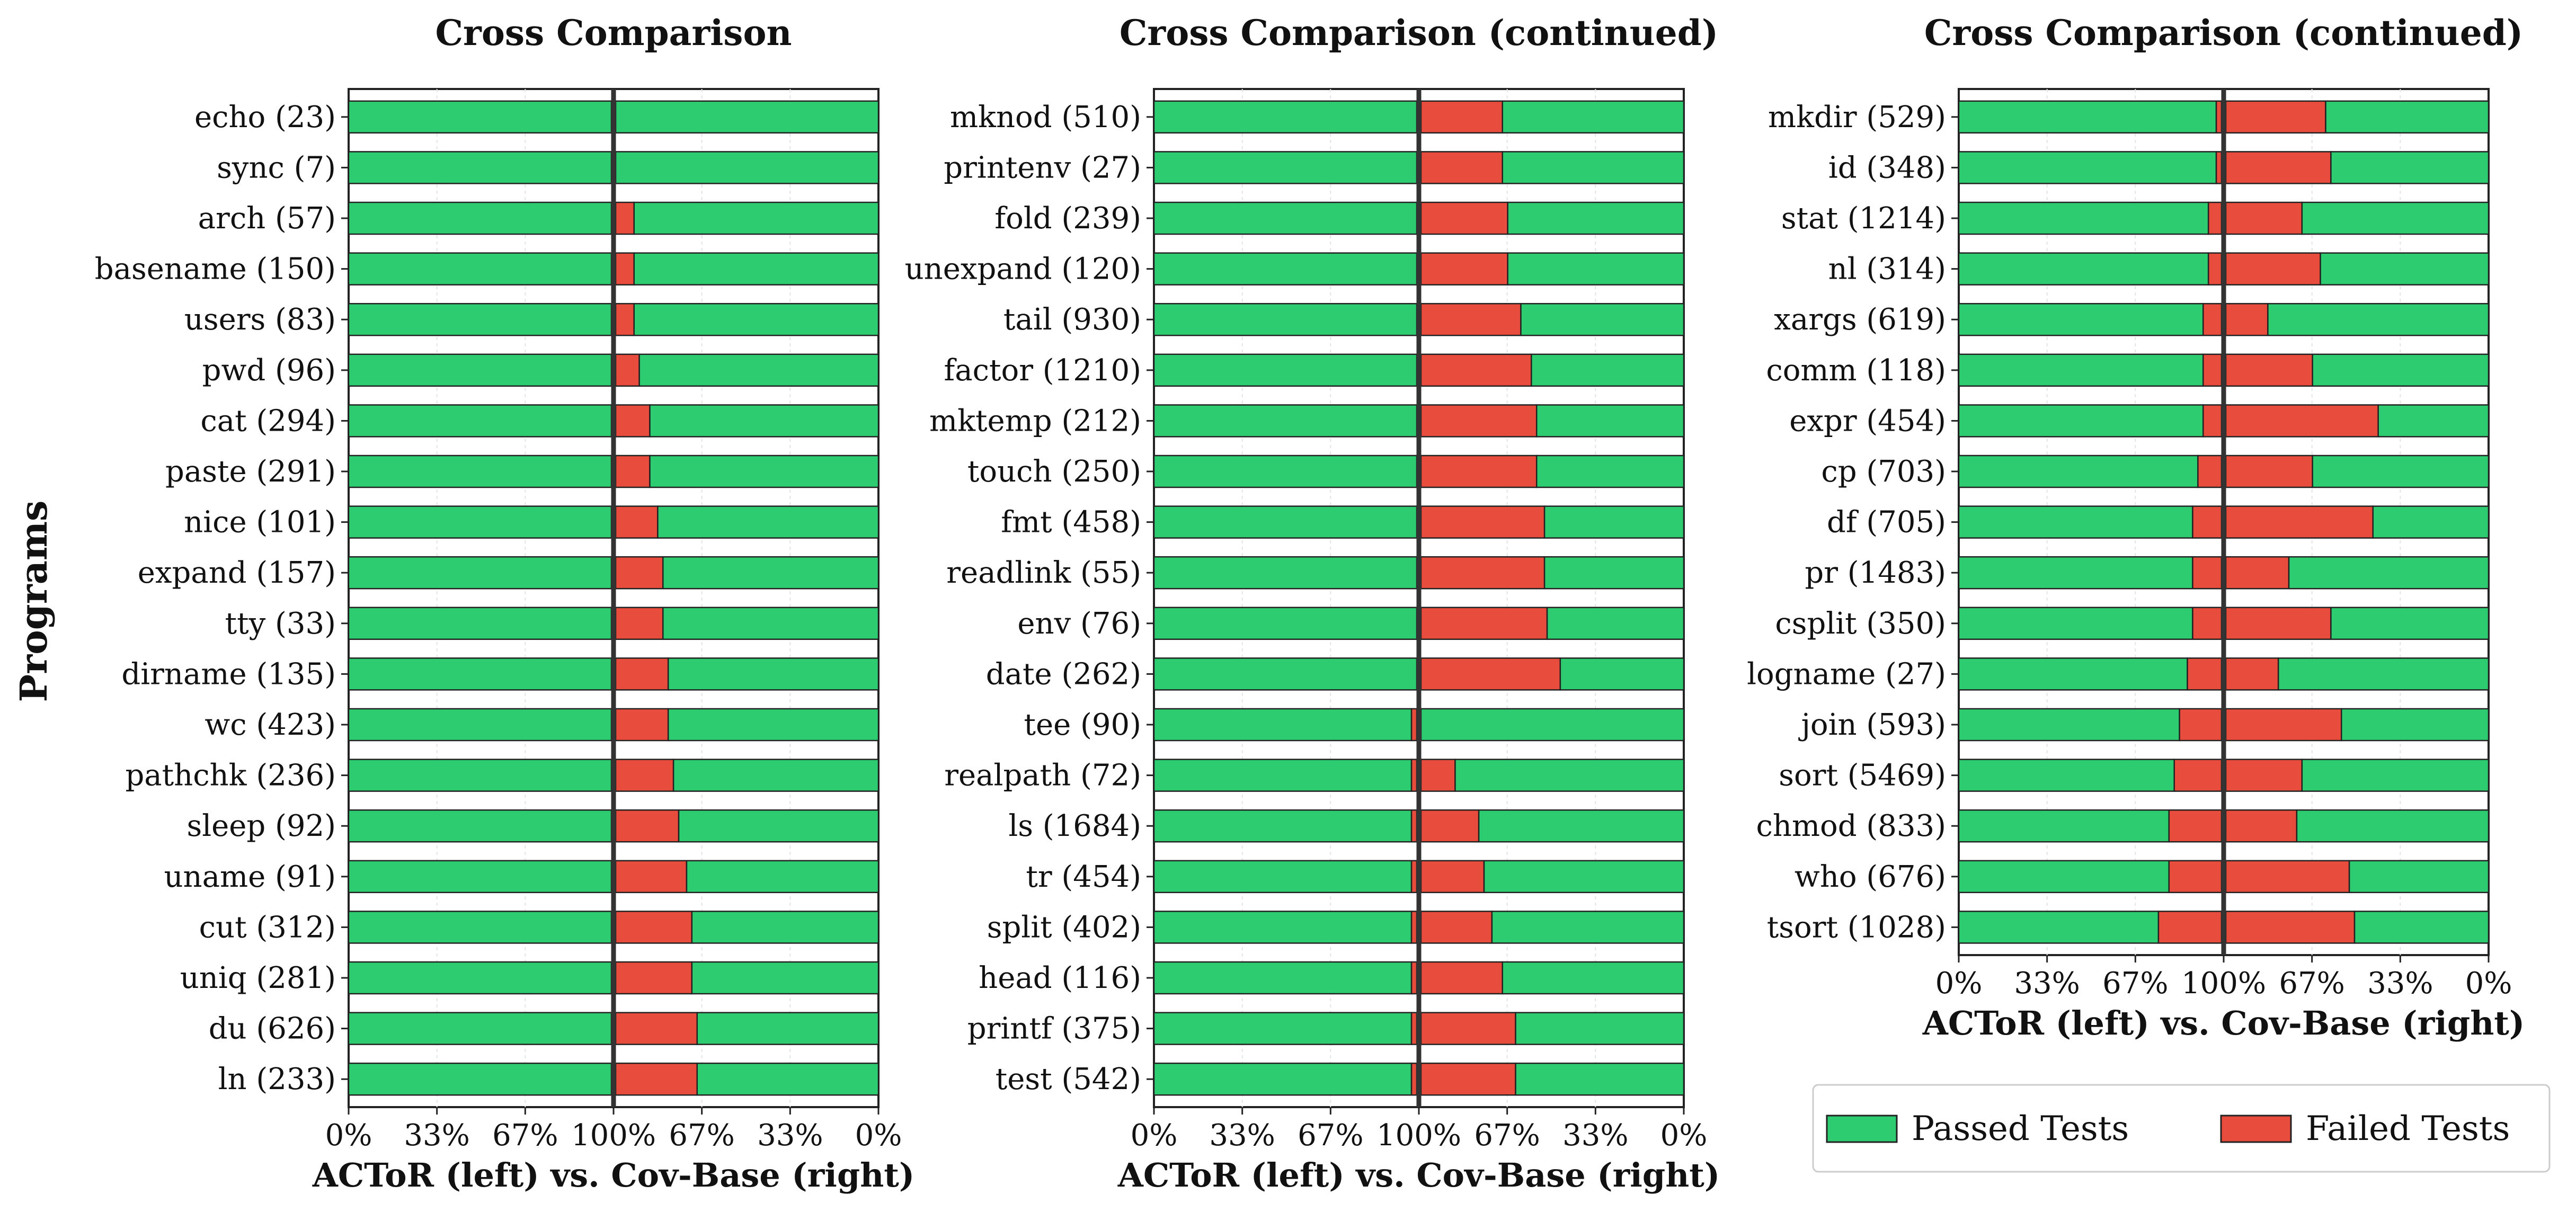 This screenshot has width=2576, height=1212. What do you see at coordinates (2132, 319) in the screenshot?
I see `bar-row: xargs (619)` at bounding box center [2132, 319].